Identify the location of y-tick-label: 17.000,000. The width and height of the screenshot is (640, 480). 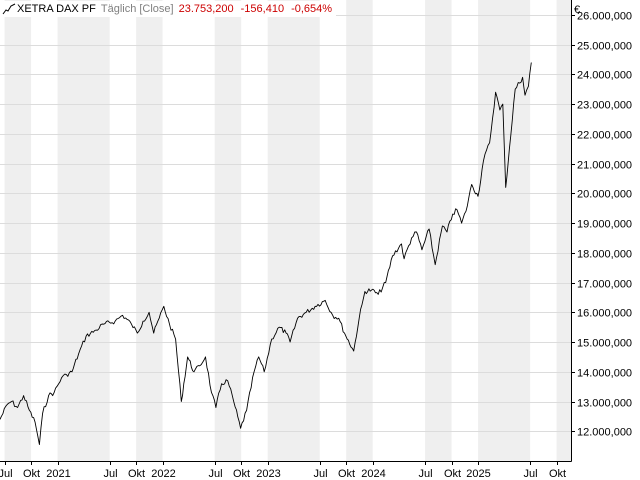
(604, 285).